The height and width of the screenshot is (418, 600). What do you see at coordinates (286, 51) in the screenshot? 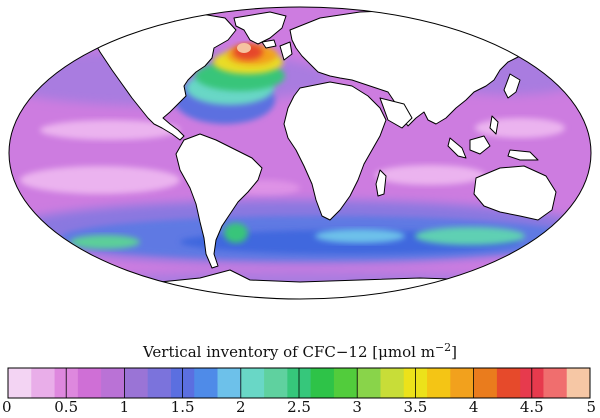
I see `british-isles` at bounding box center [286, 51].